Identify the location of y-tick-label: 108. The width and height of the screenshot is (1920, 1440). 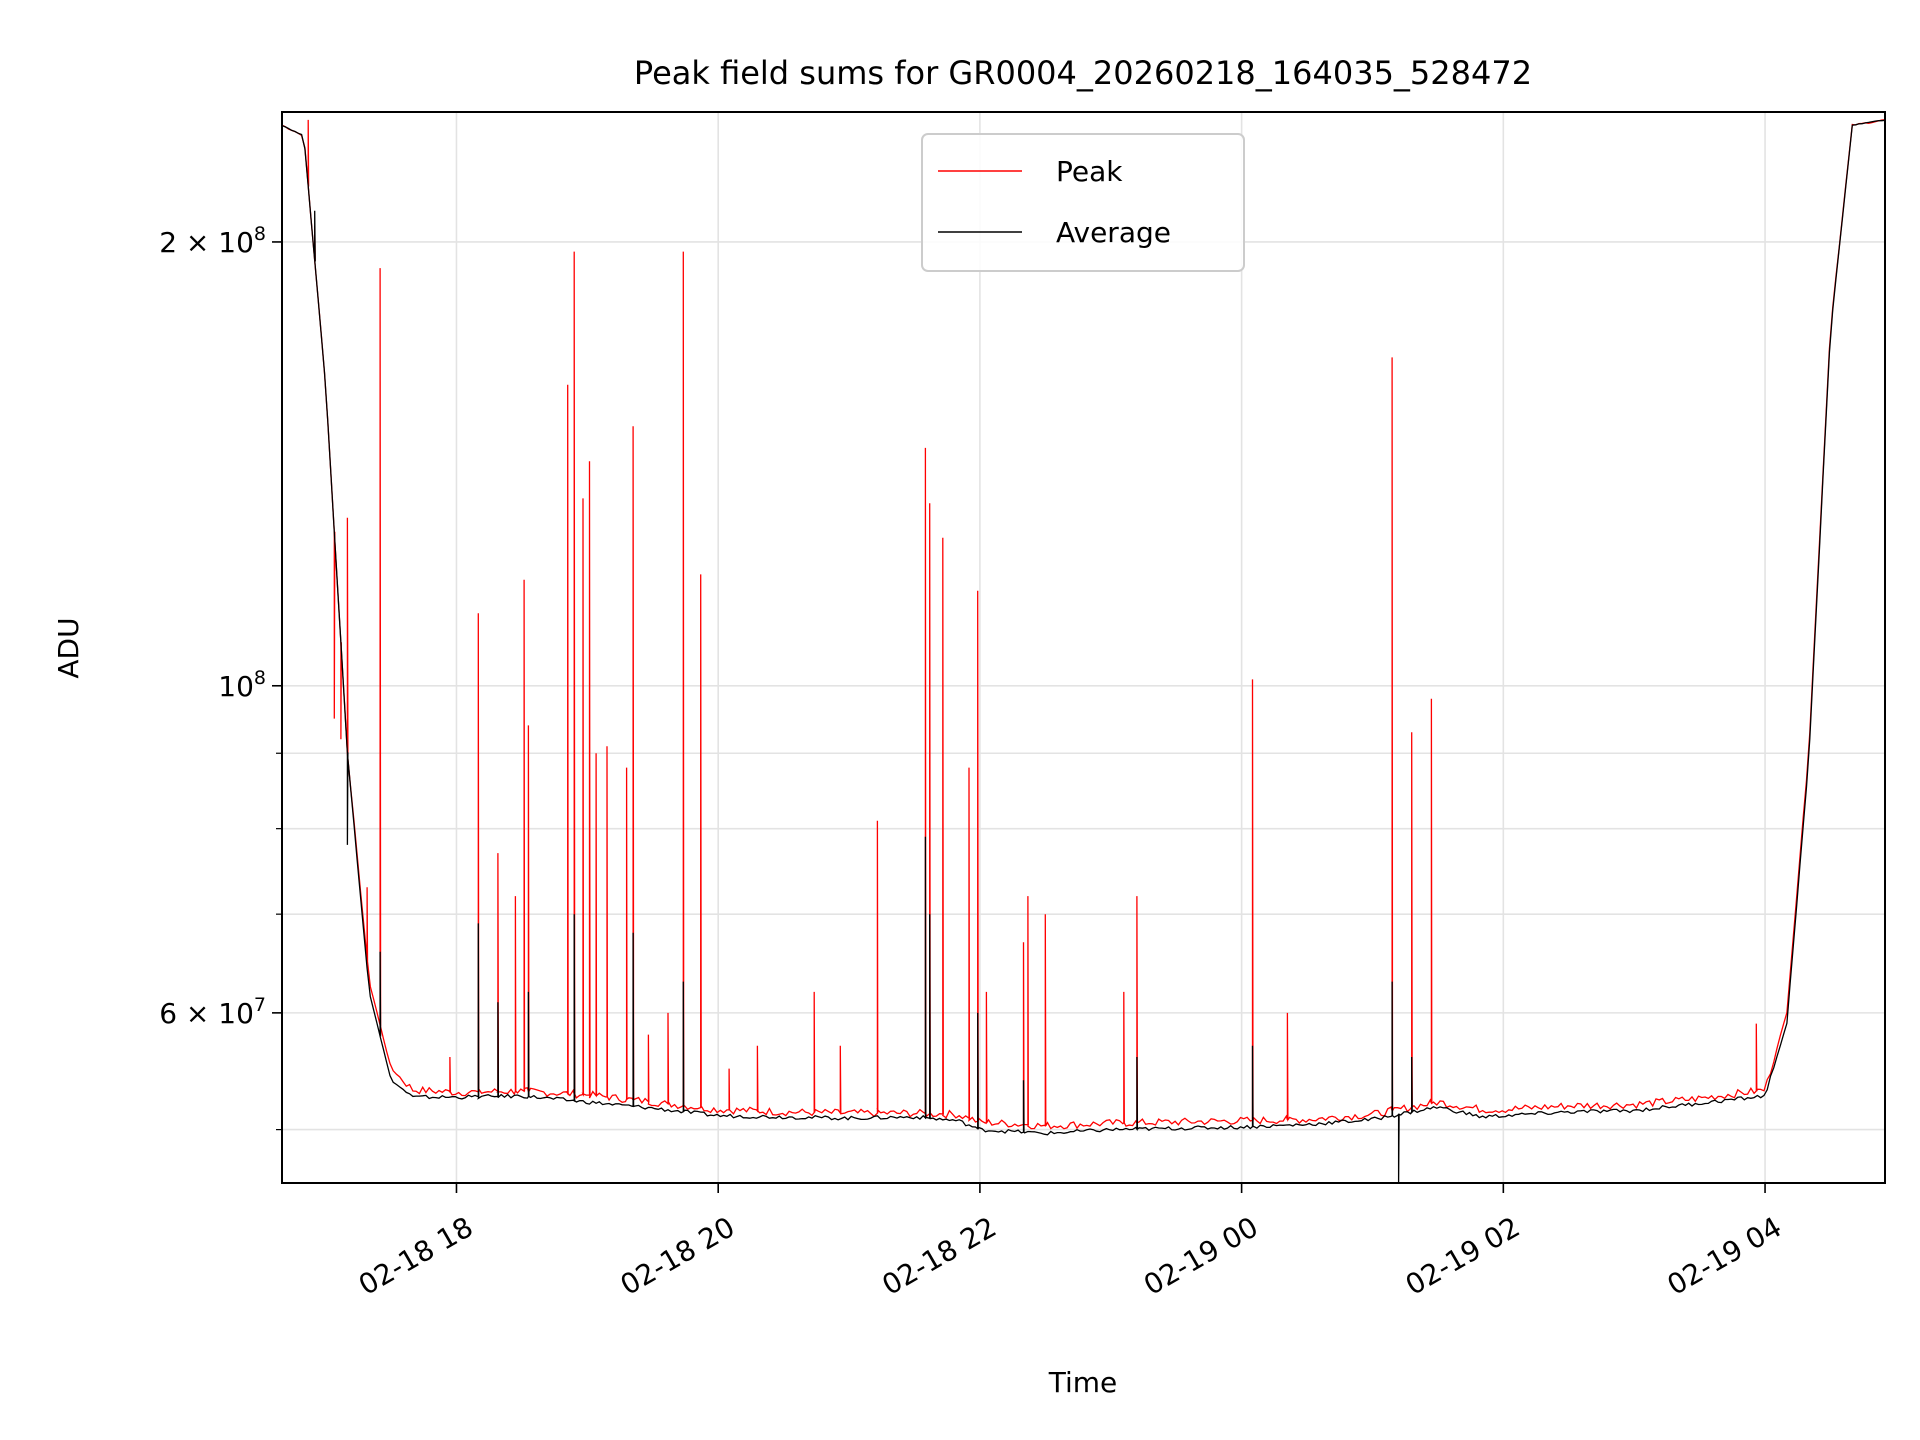
(242, 685).